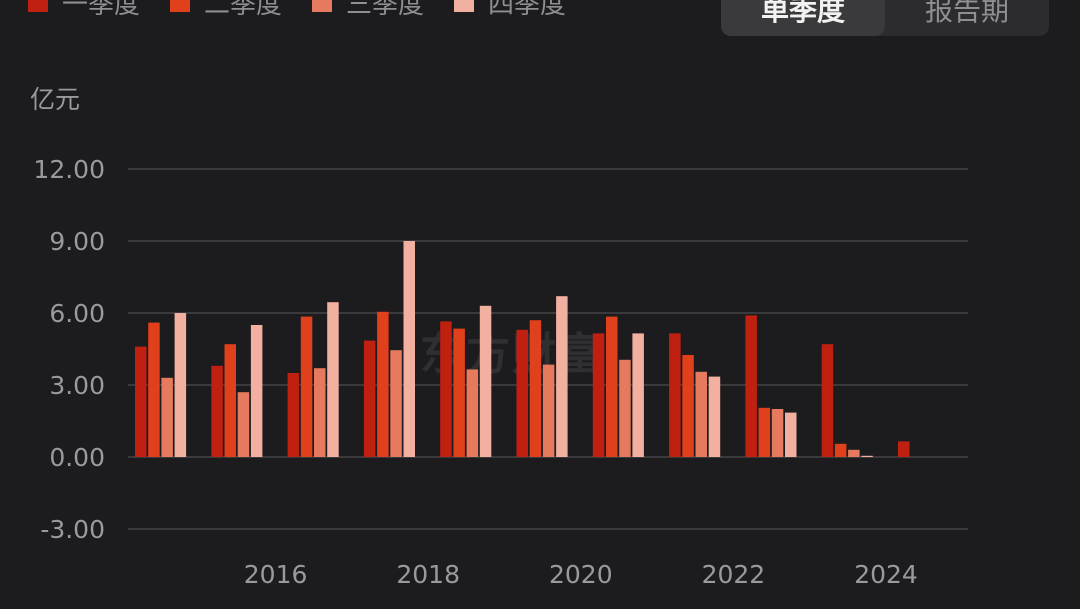  I want to click on legend-swatch-q3, so click(322, 6).